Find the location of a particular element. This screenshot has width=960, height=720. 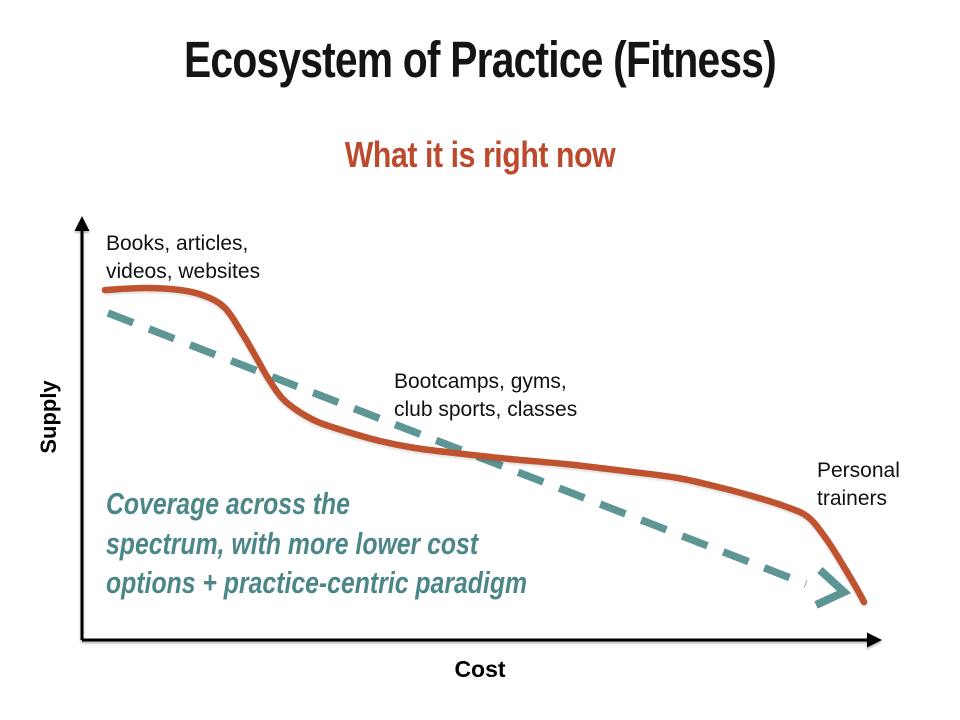

y-axis-label: Supply is located at coordinates (48, 417).